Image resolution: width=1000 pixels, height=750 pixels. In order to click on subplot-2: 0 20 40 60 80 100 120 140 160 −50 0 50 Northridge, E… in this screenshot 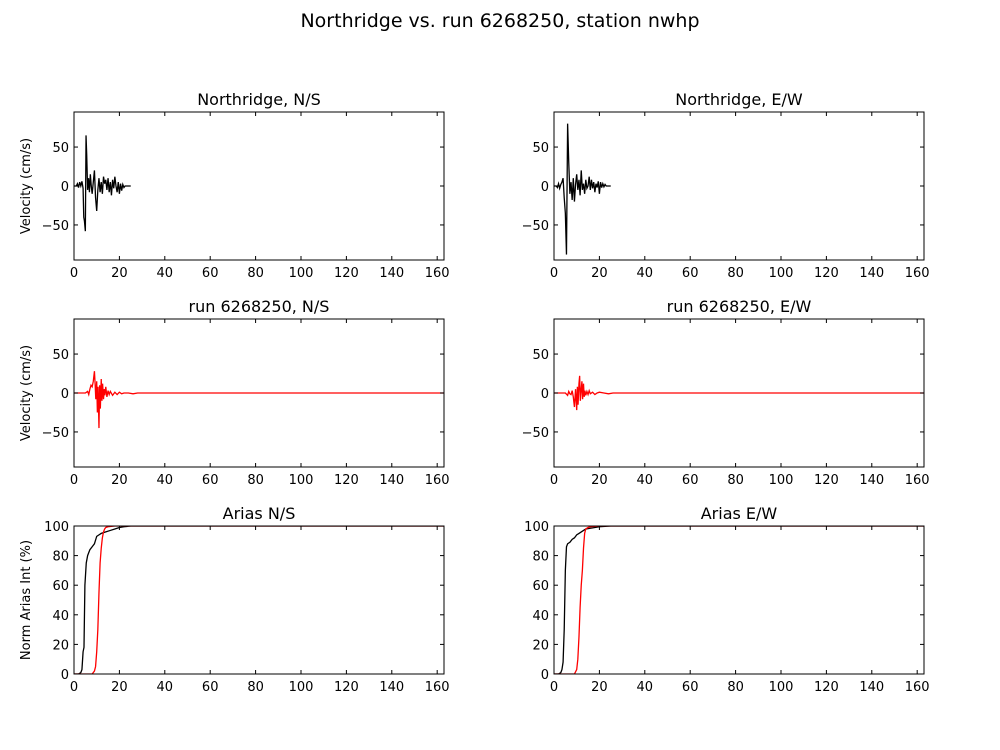, I will do `click(726, 185)`.